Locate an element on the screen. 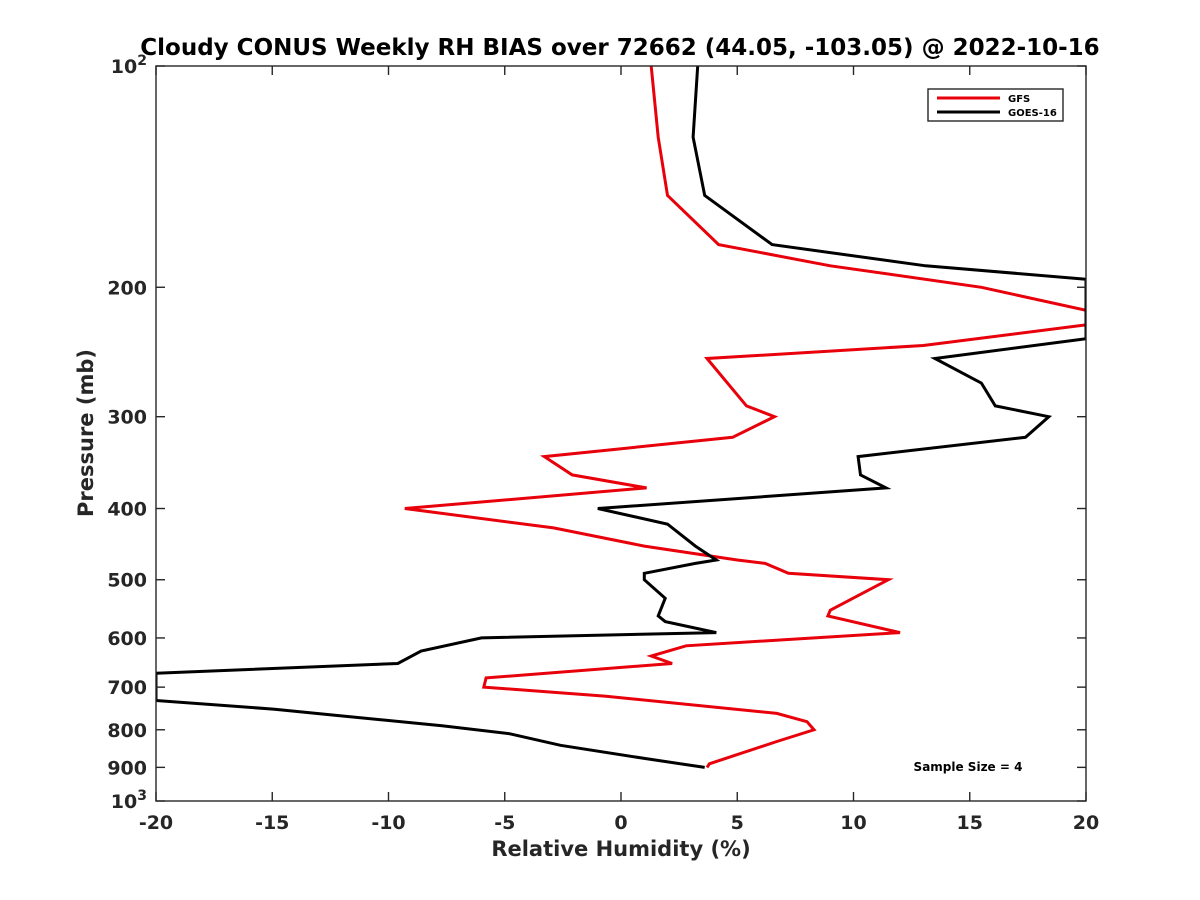 The height and width of the screenshot is (900, 1200). y-tick-label: 300 is located at coordinates (127, 418).